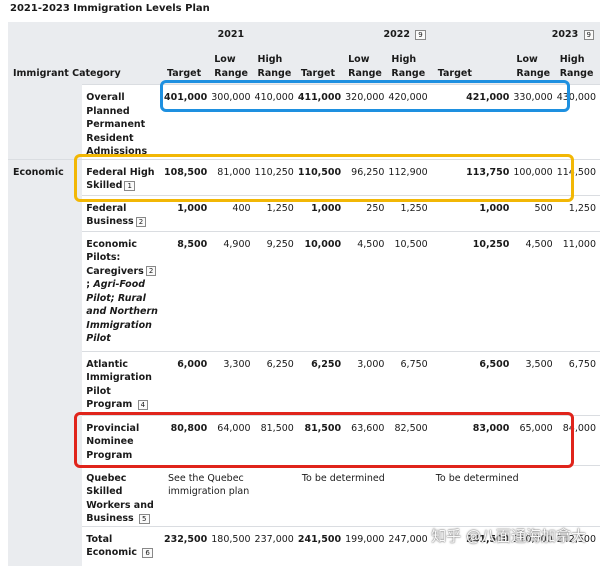  I want to click on cell: 410,000, so click(276, 121).